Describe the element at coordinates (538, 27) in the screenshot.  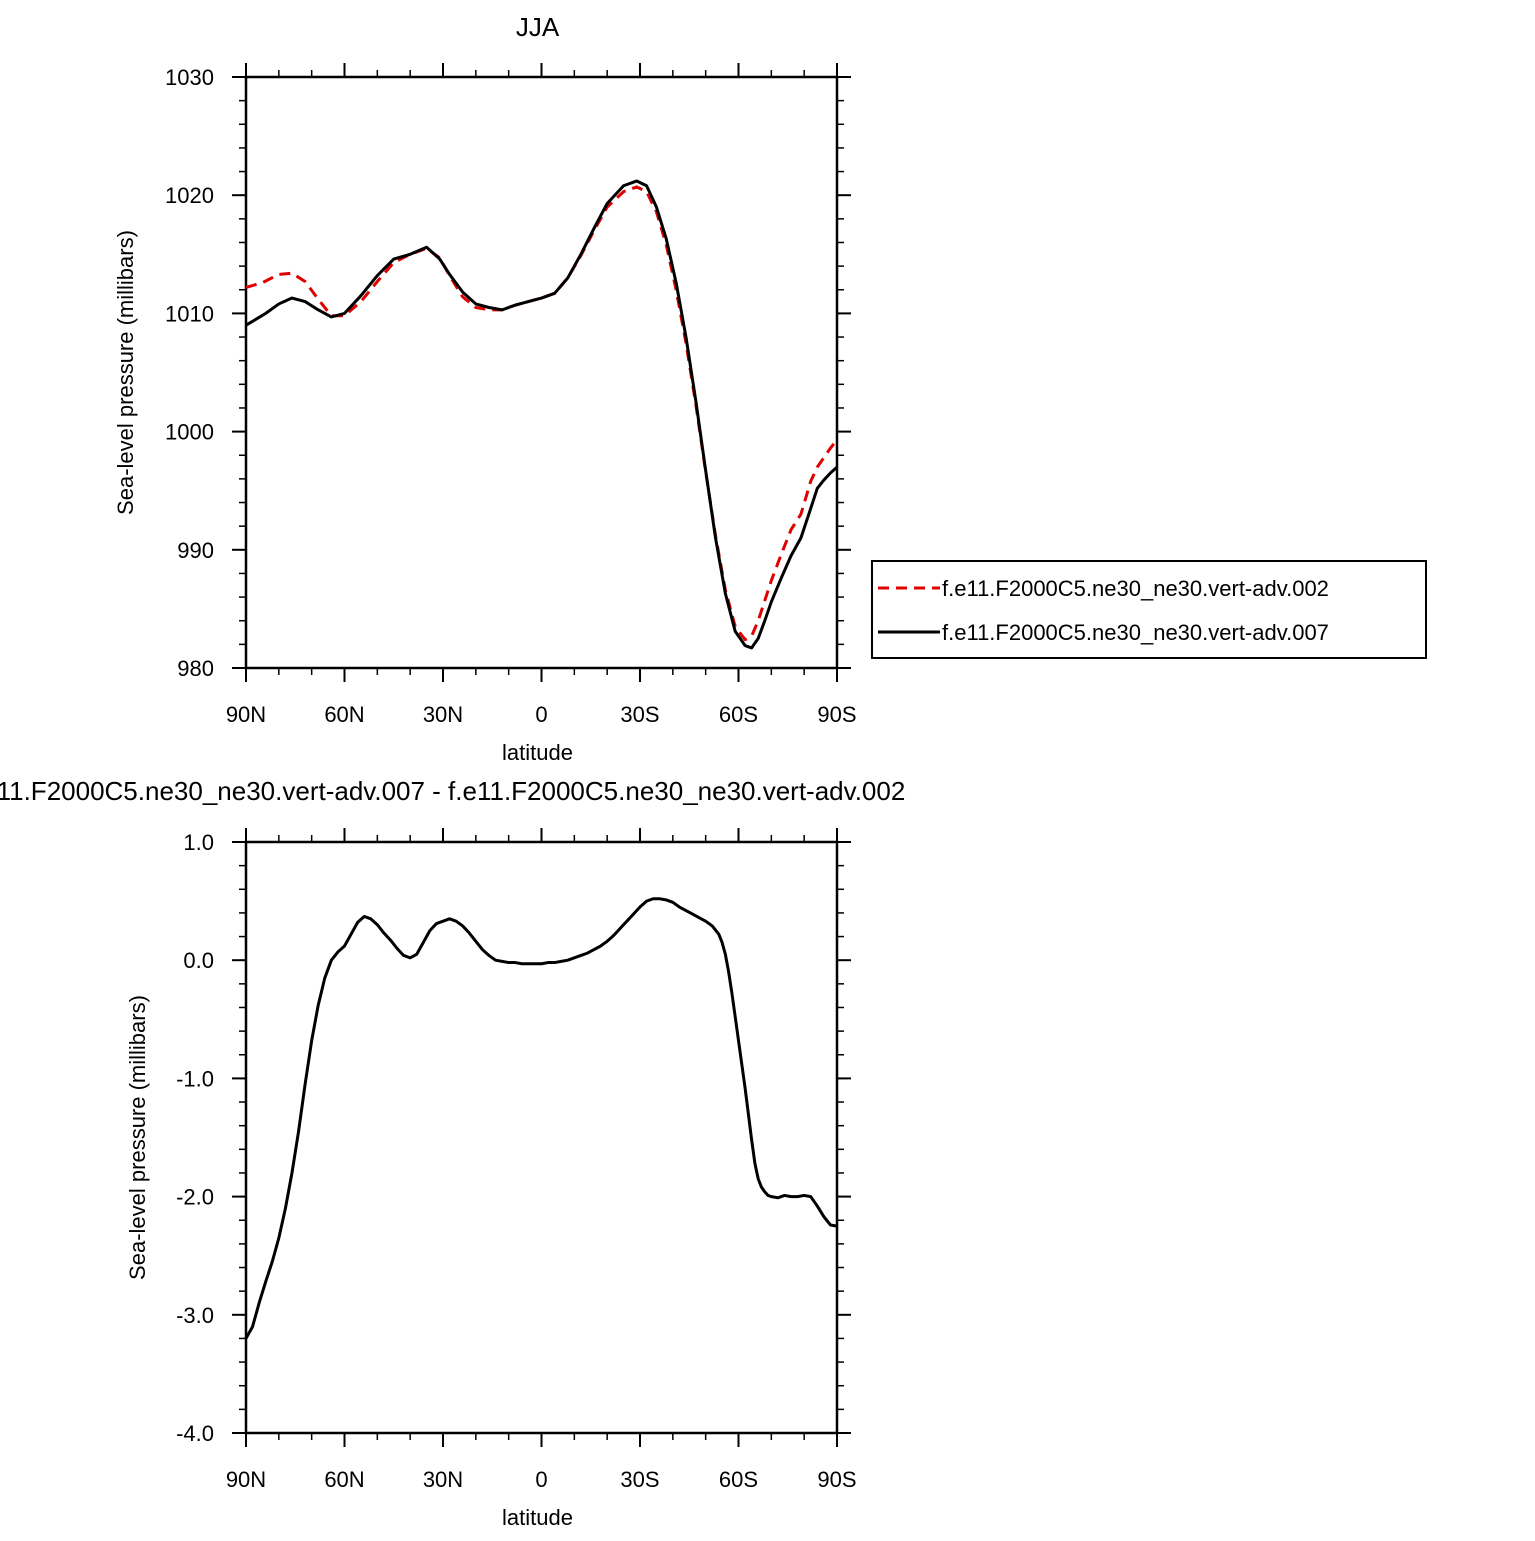
I see `chart-title: JJA` at that location.